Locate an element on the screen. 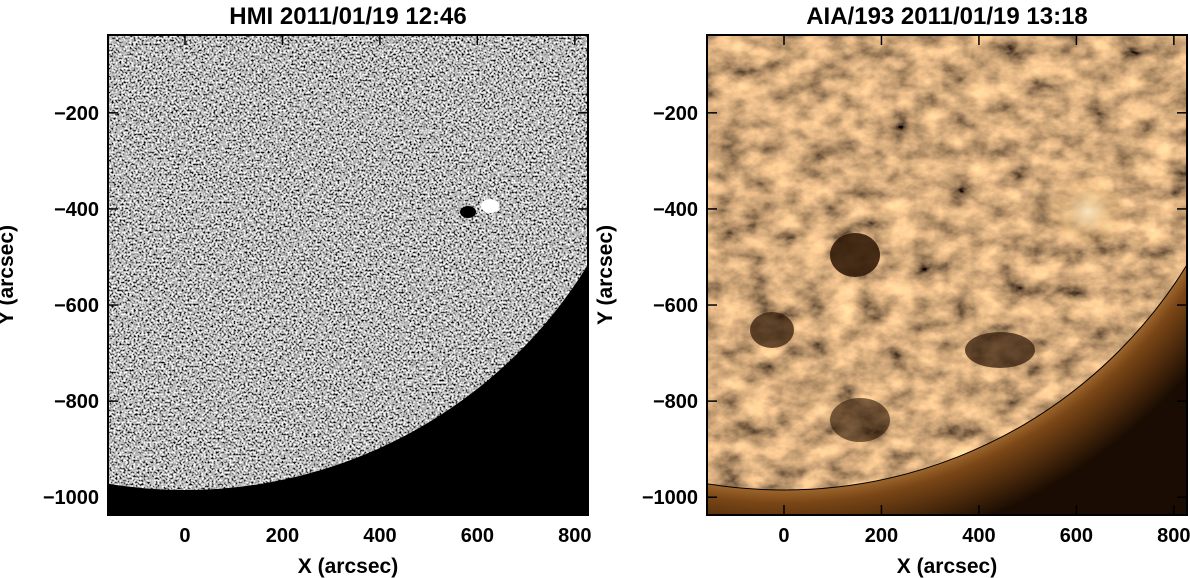 This screenshot has width=1190, height=578. hmi-title: HMI 2011/01/19 12:46 is located at coordinates (348, 16).